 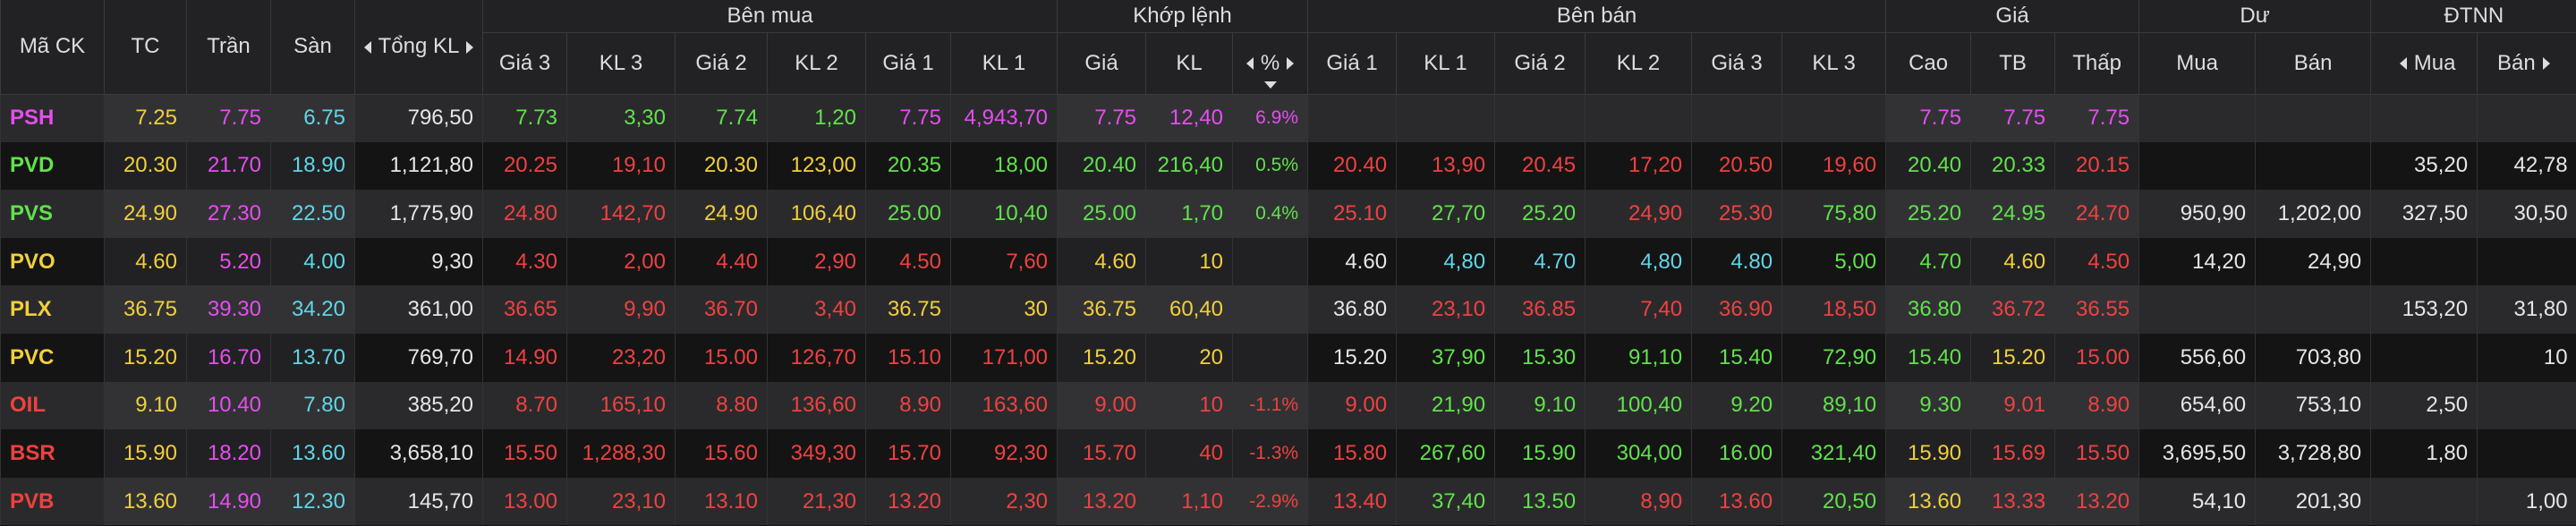 I want to click on cell: 36.72, so click(x=2012, y=309).